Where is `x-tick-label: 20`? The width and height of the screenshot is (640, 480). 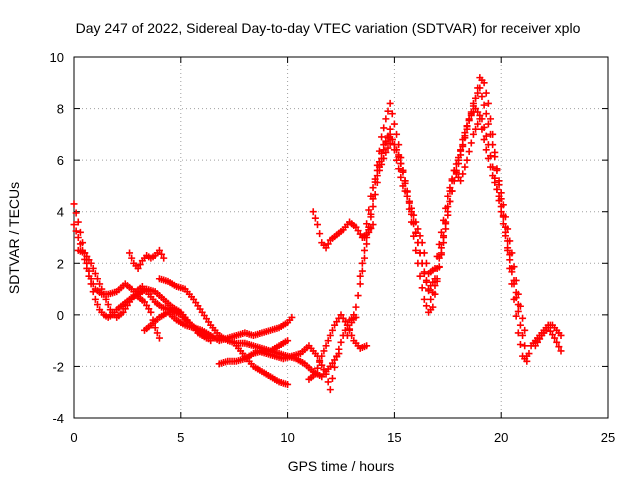 x-tick-label: 20 is located at coordinates (501, 437).